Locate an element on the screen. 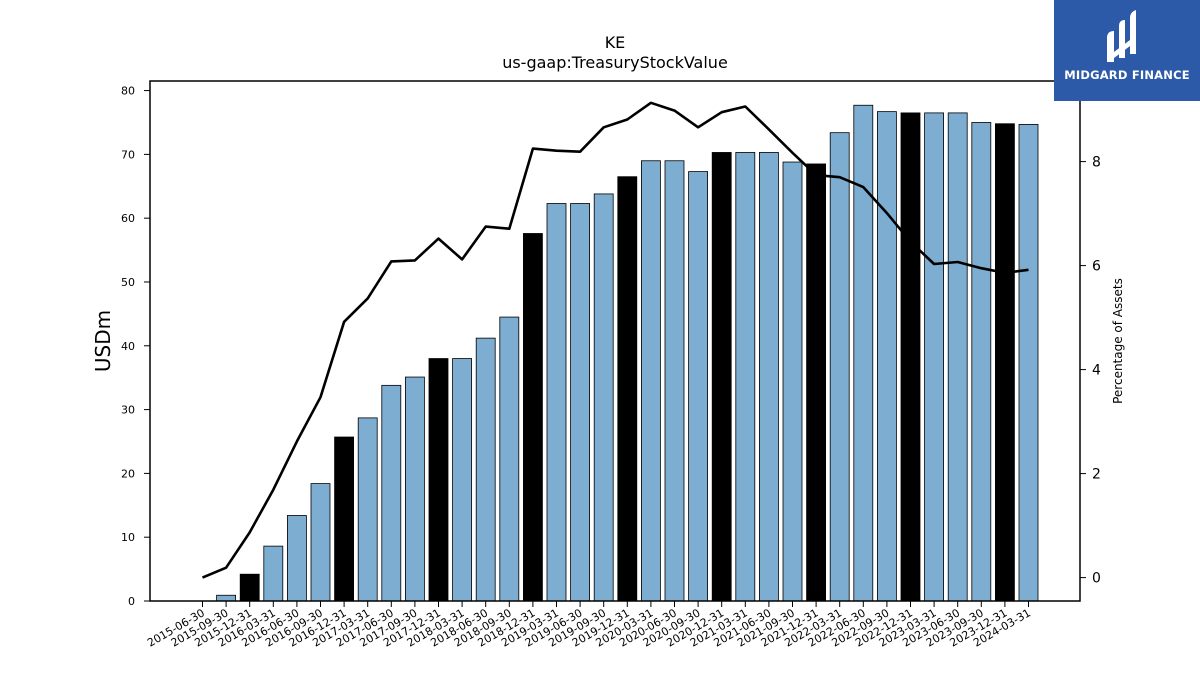  y2-axis-label: Percentage of Assets is located at coordinates (1118, 341).